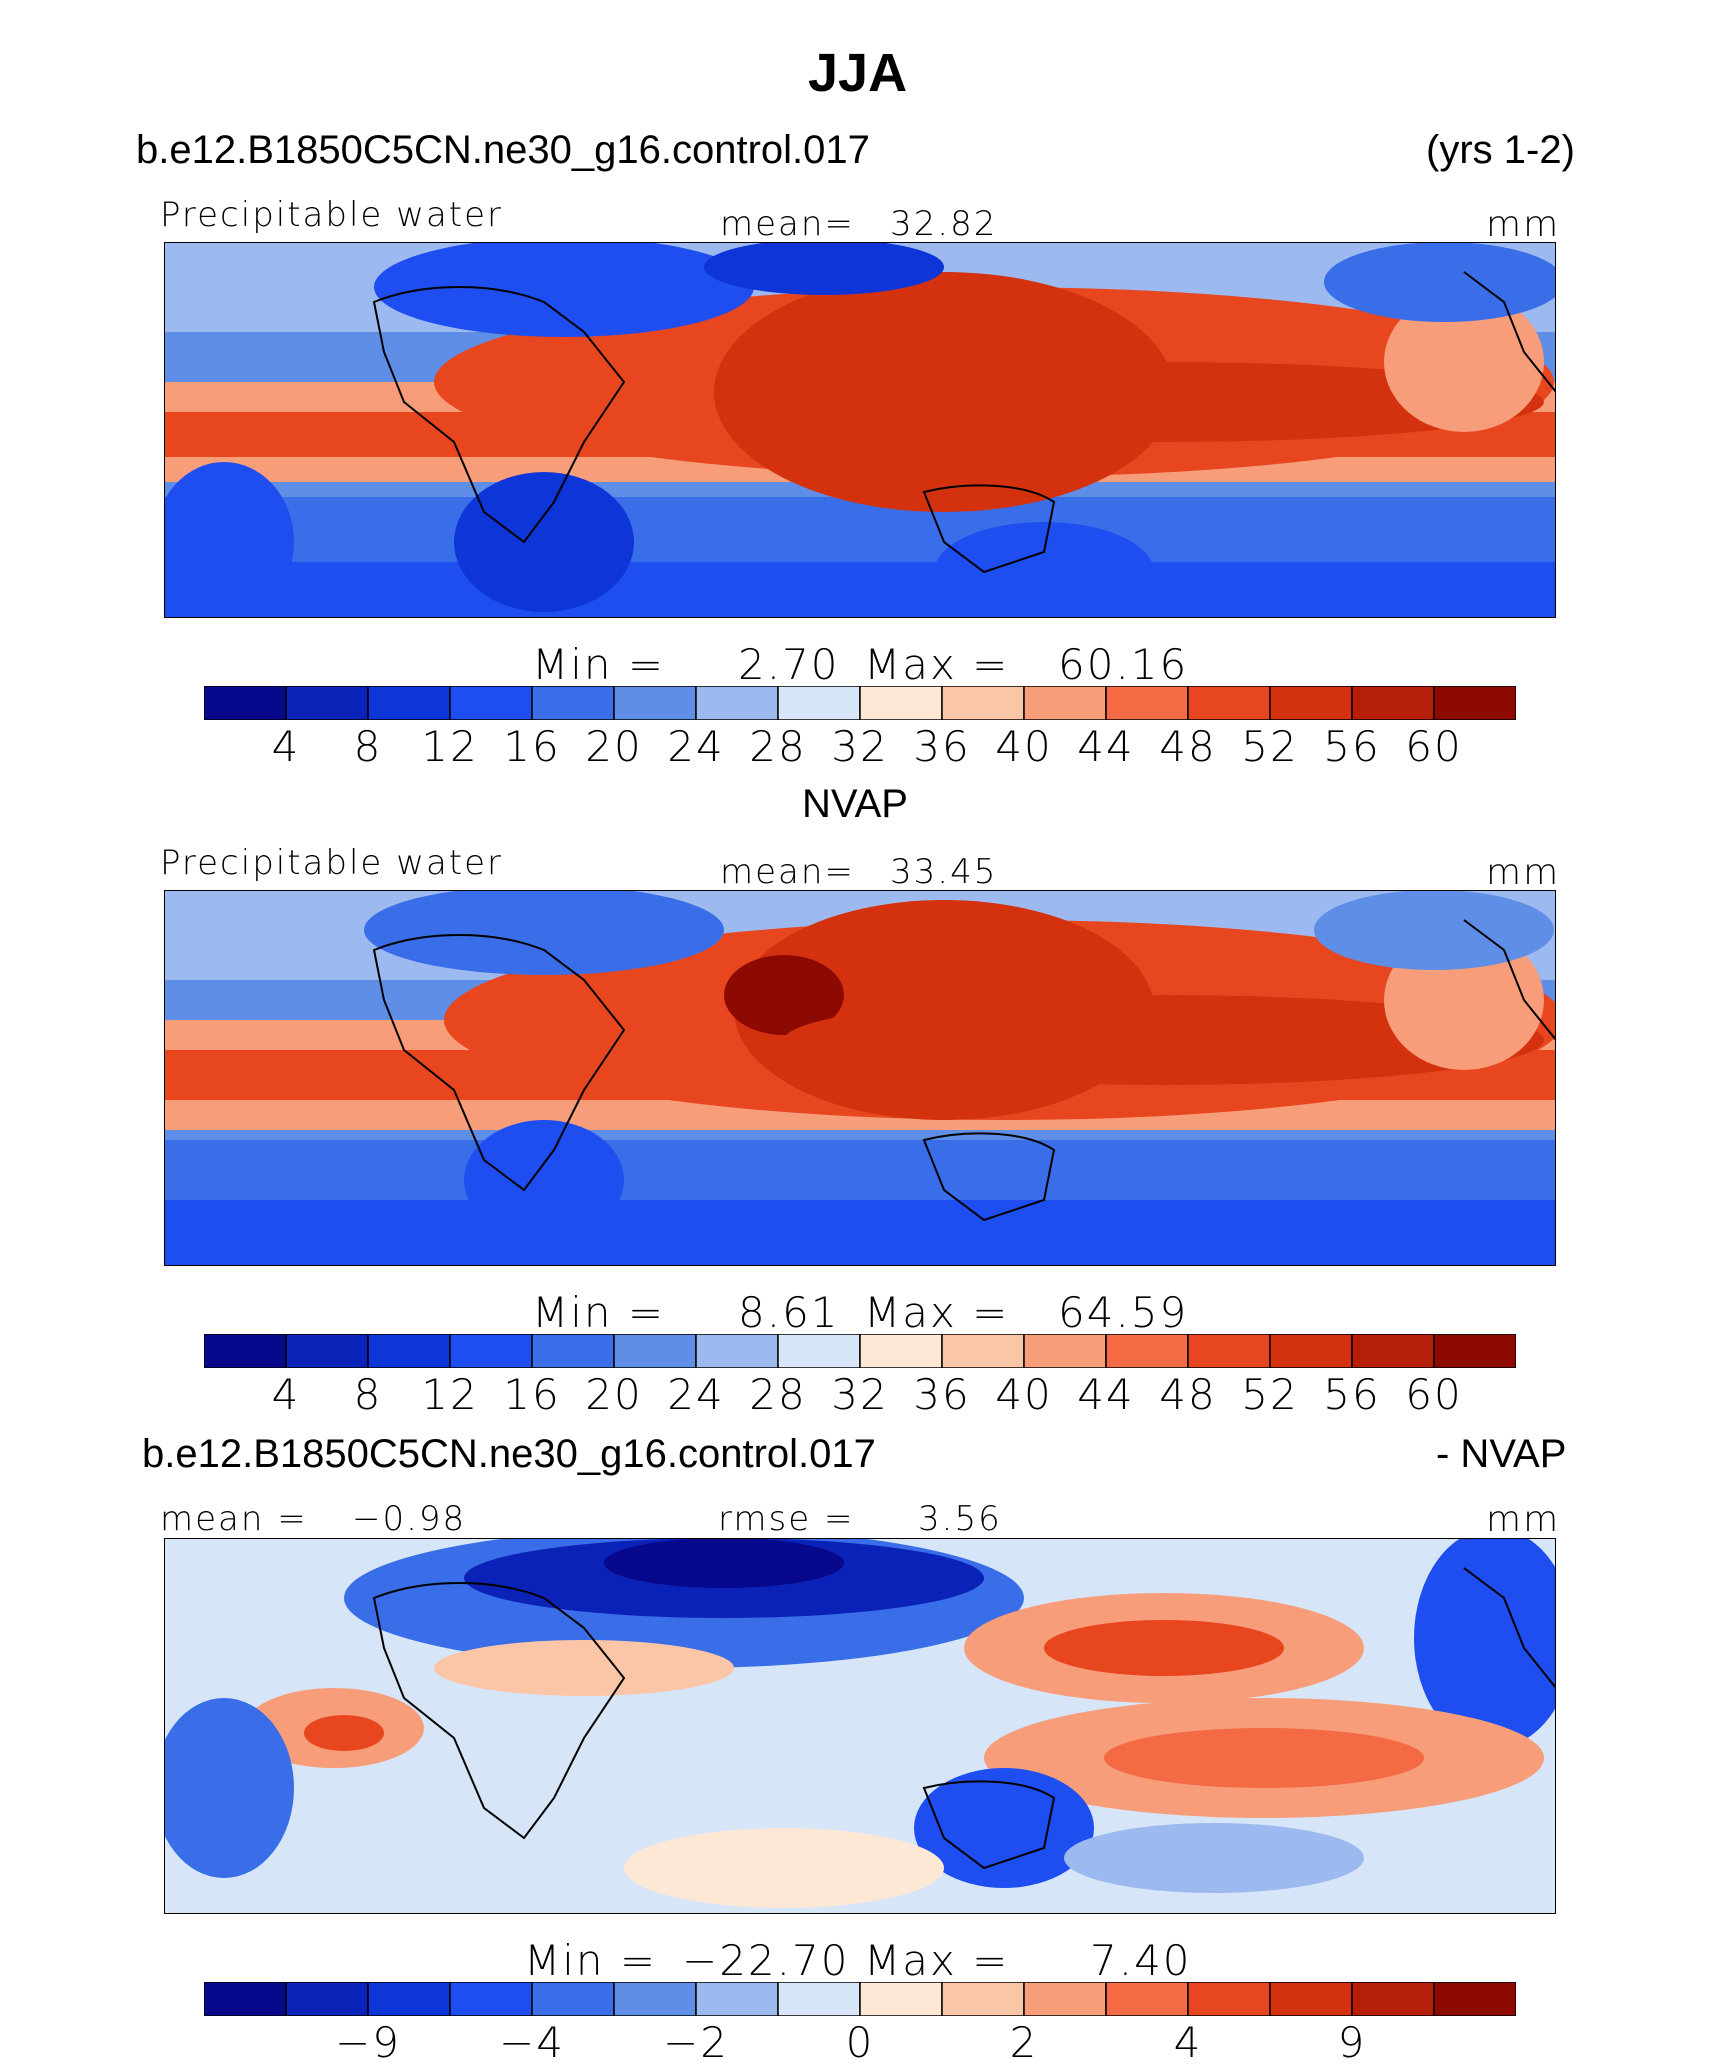 This screenshot has width=1710, height=2067. Describe the element at coordinates (860, 1078) in the screenshot. I see `panel2-map` at that location.